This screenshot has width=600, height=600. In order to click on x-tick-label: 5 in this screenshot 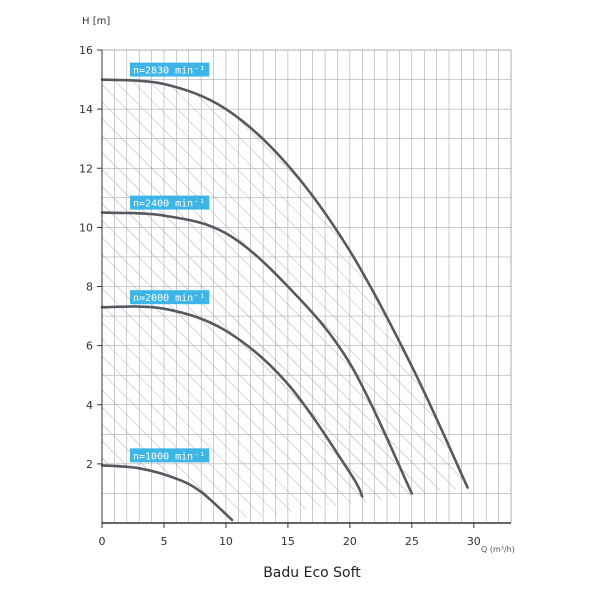, I will do `click(163, 541)`.